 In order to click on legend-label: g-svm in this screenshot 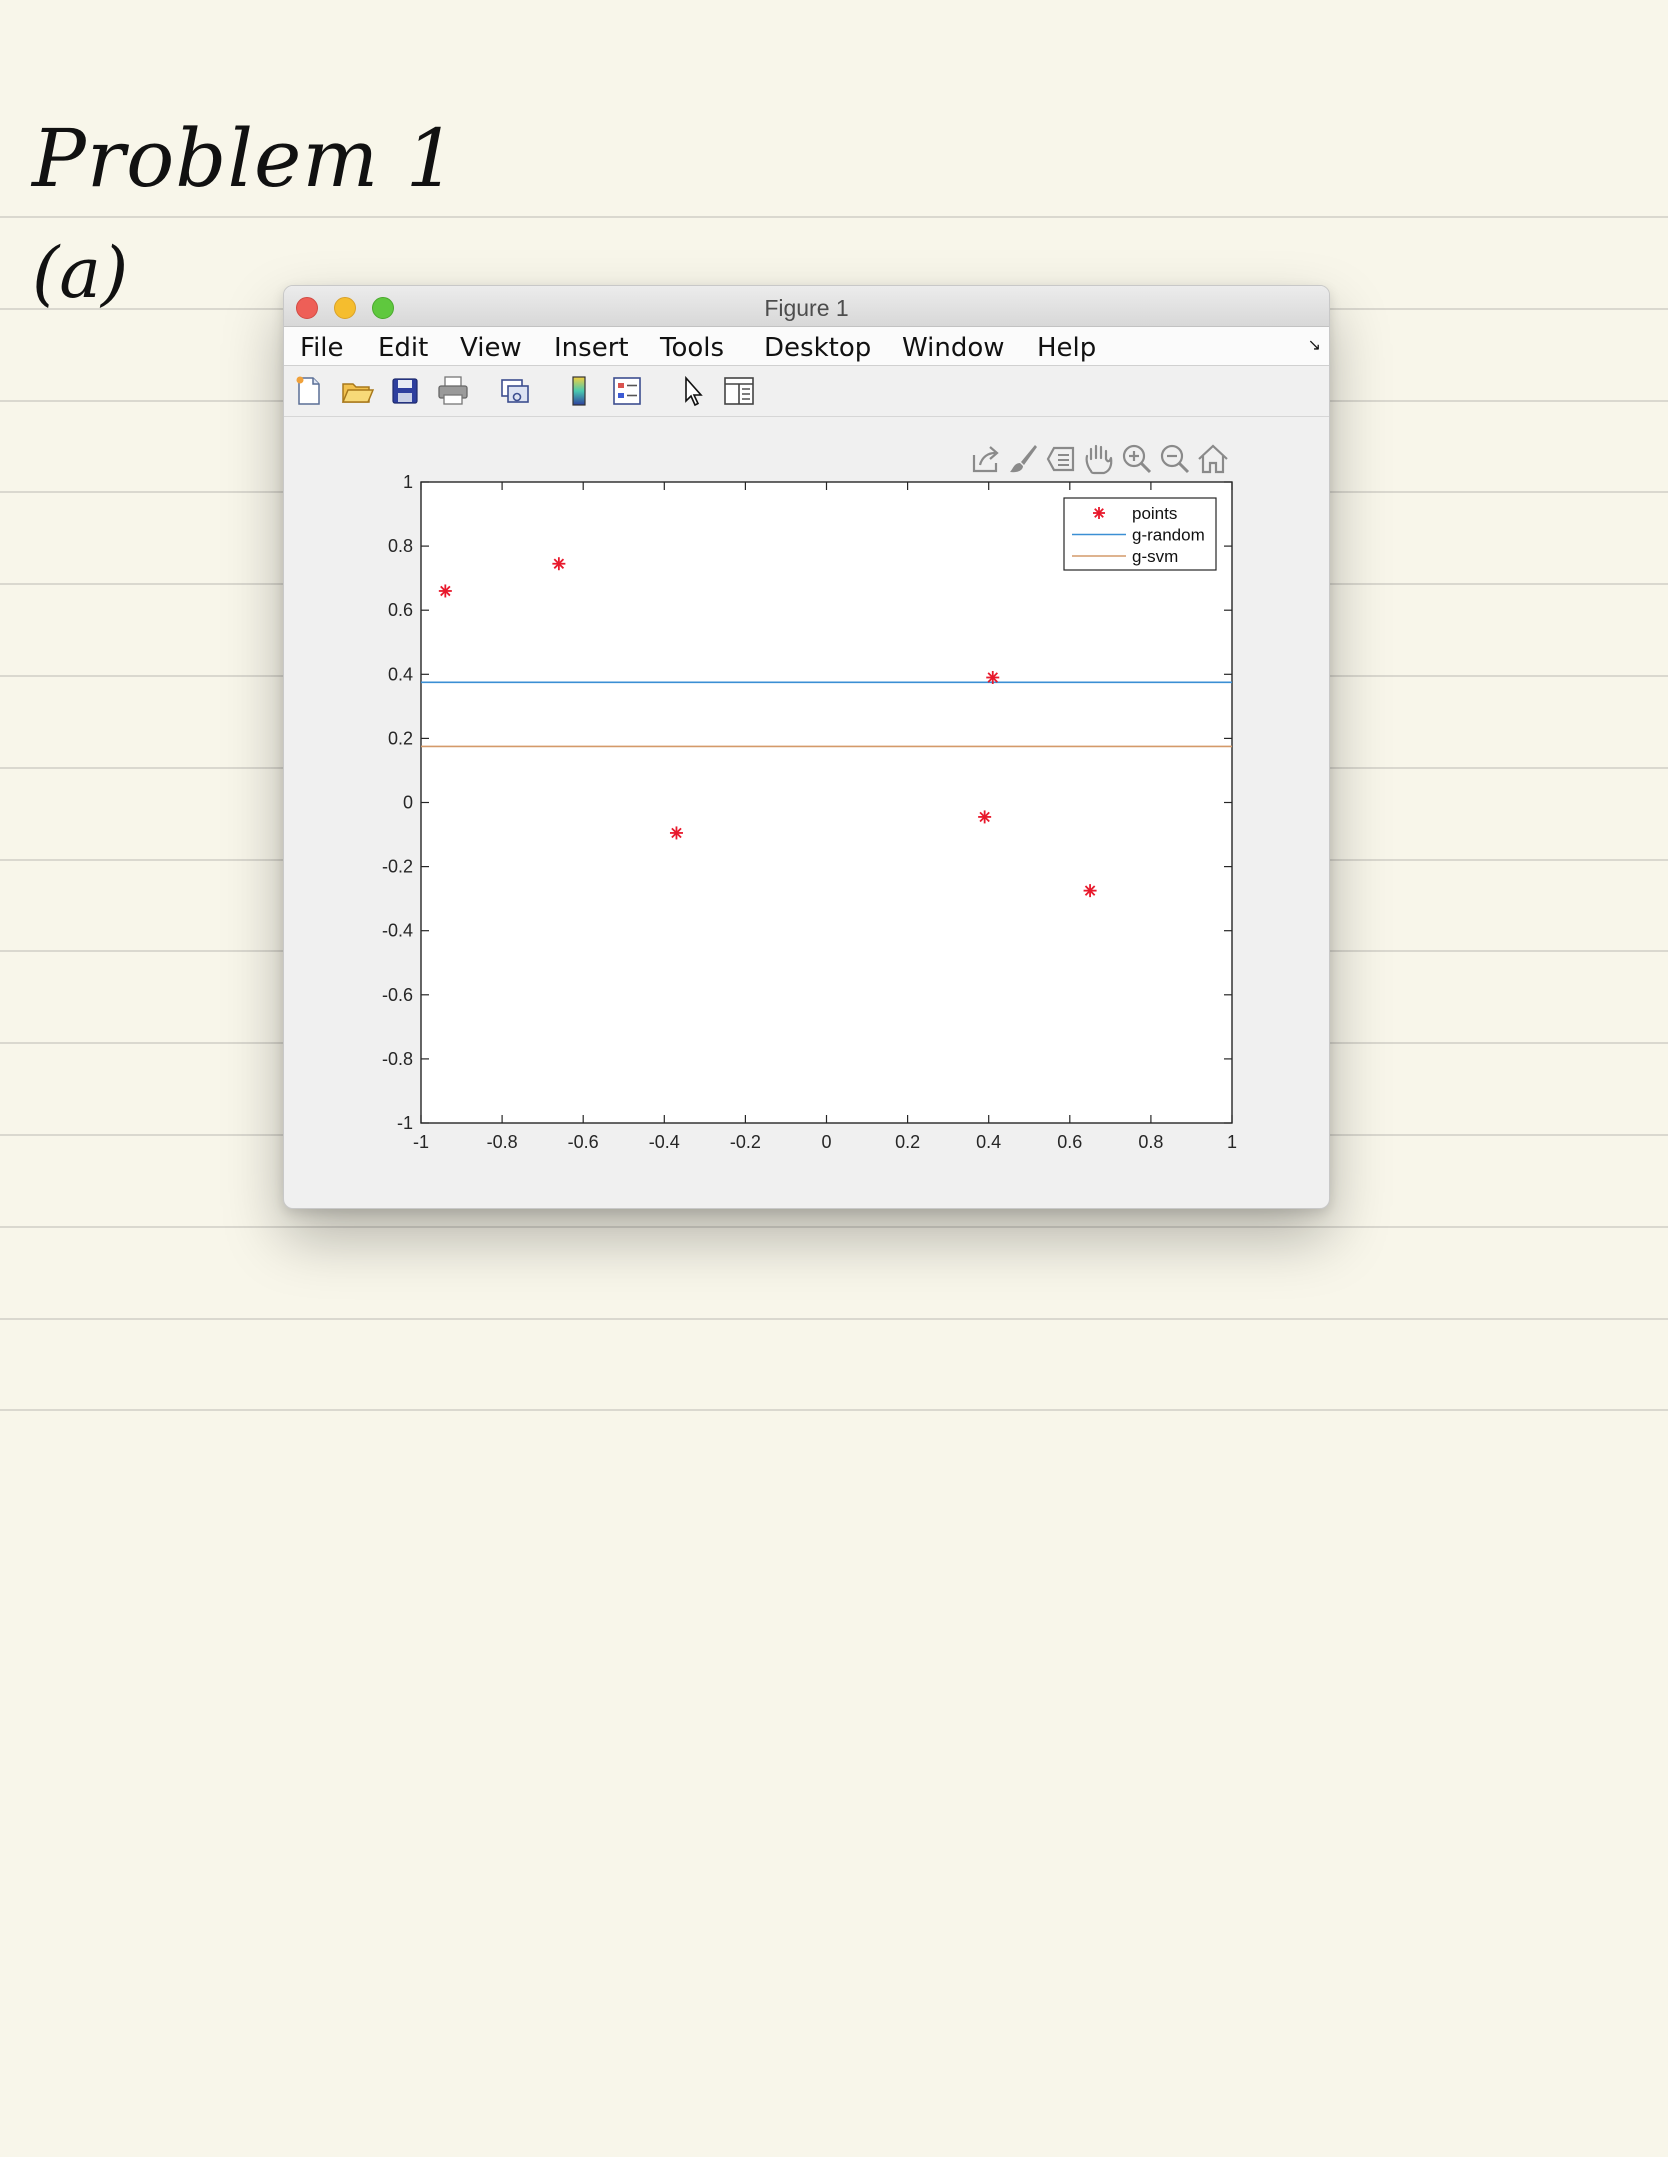, I will do `click(1155, 556)`.